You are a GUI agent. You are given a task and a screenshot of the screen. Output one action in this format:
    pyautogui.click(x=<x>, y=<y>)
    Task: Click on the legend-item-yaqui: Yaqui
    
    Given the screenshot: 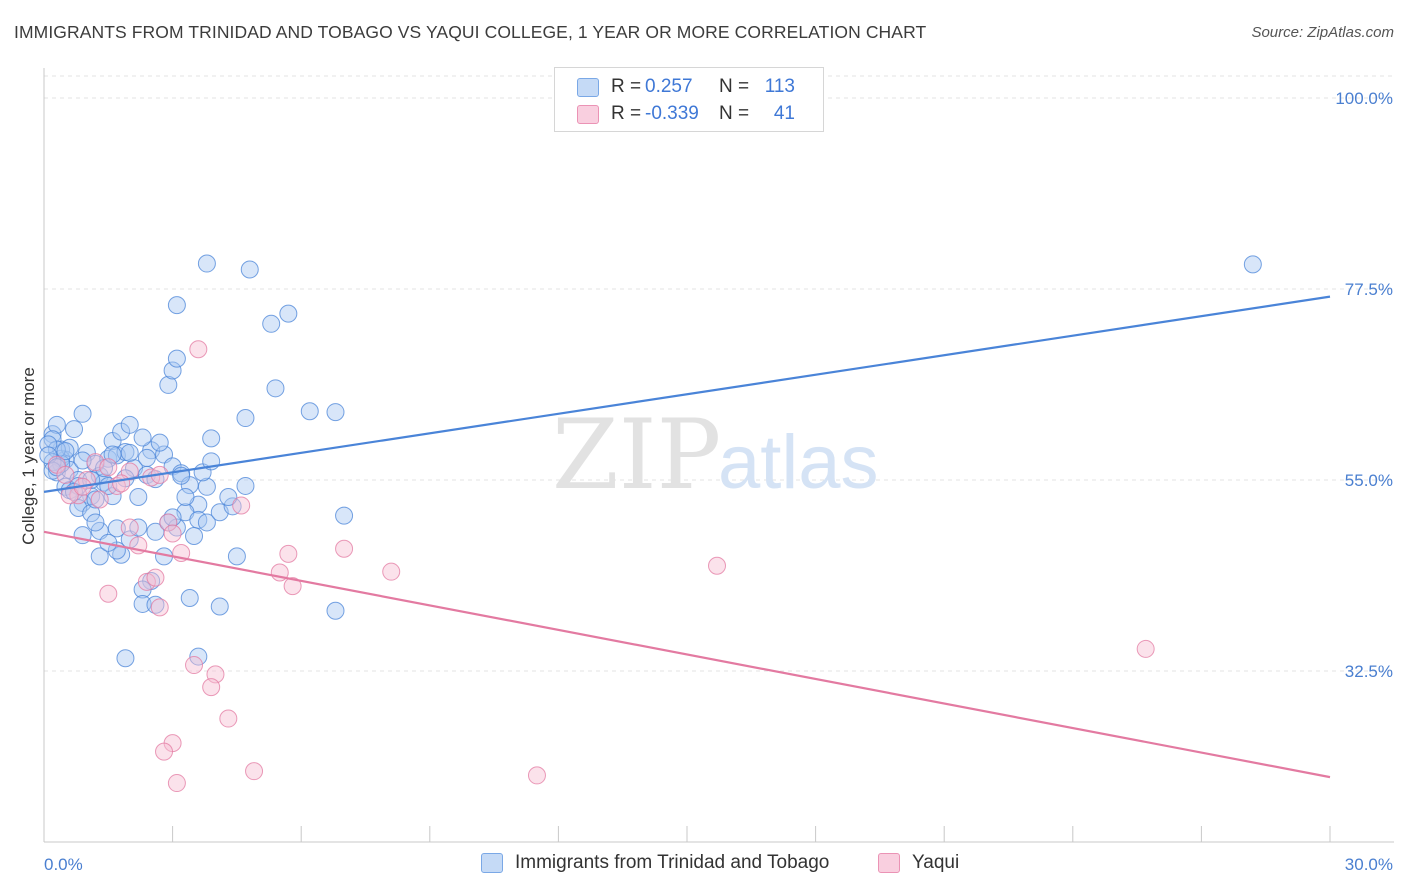 What is the action you would take?
    pyautogui.click(x=918, y=863)
    